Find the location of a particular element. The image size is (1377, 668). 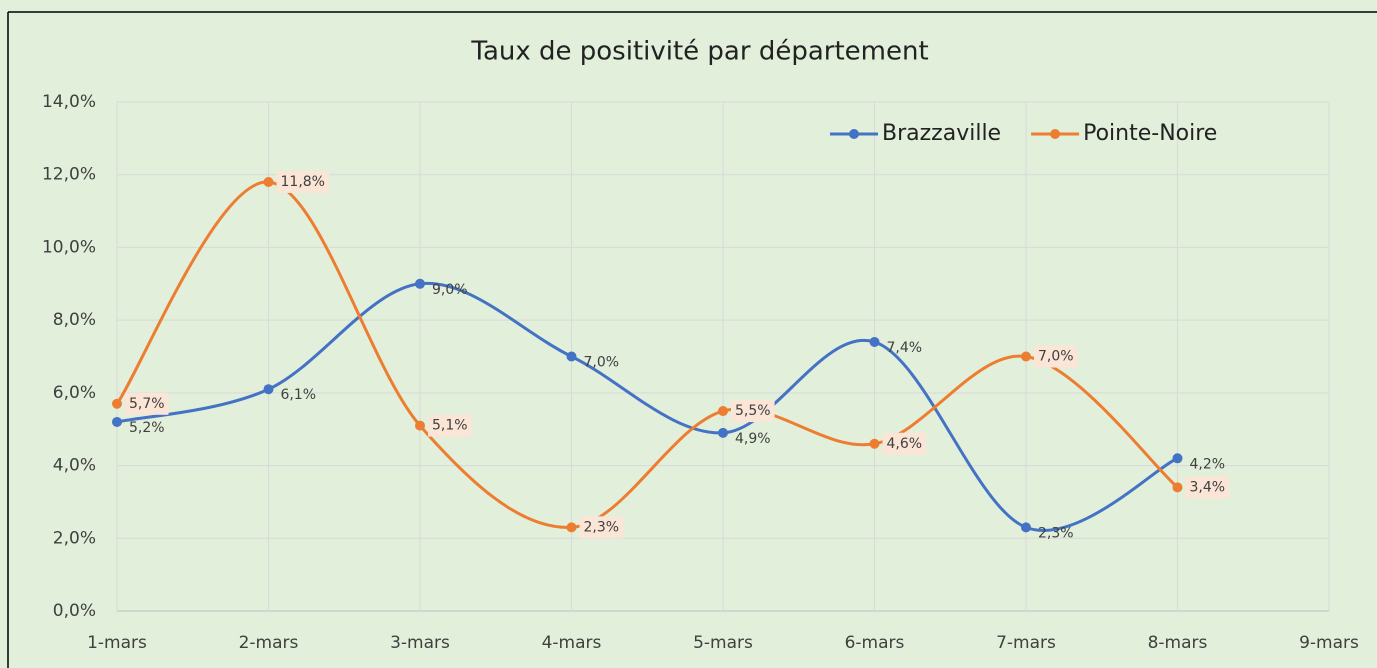

x-tick-label: 9-mars is located at coordinates (1329, 643).